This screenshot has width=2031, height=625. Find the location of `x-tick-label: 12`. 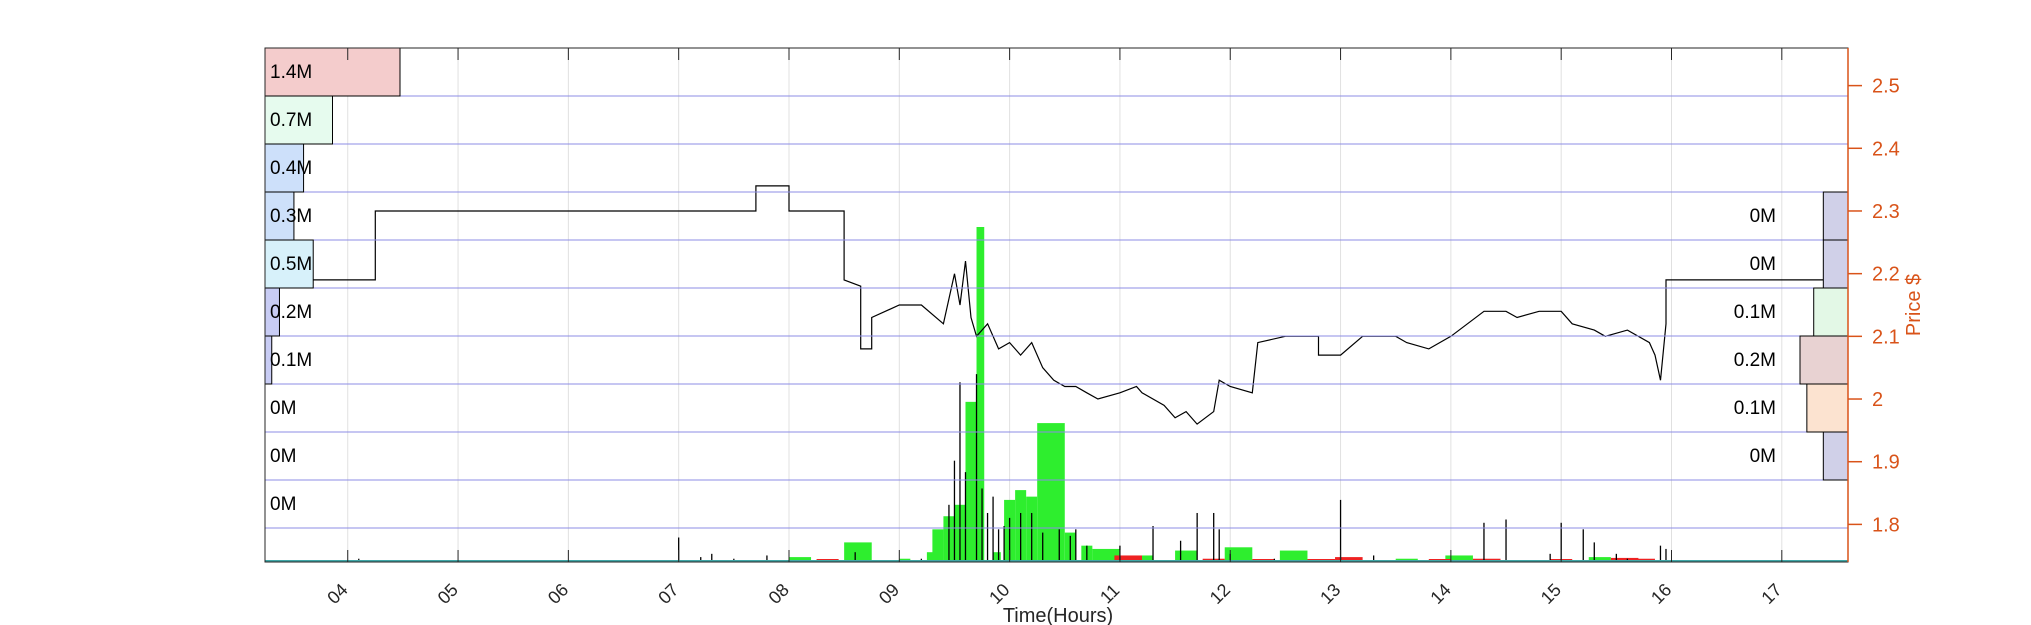

x-tick-label: 12 is located at coordinates (1220, 594).